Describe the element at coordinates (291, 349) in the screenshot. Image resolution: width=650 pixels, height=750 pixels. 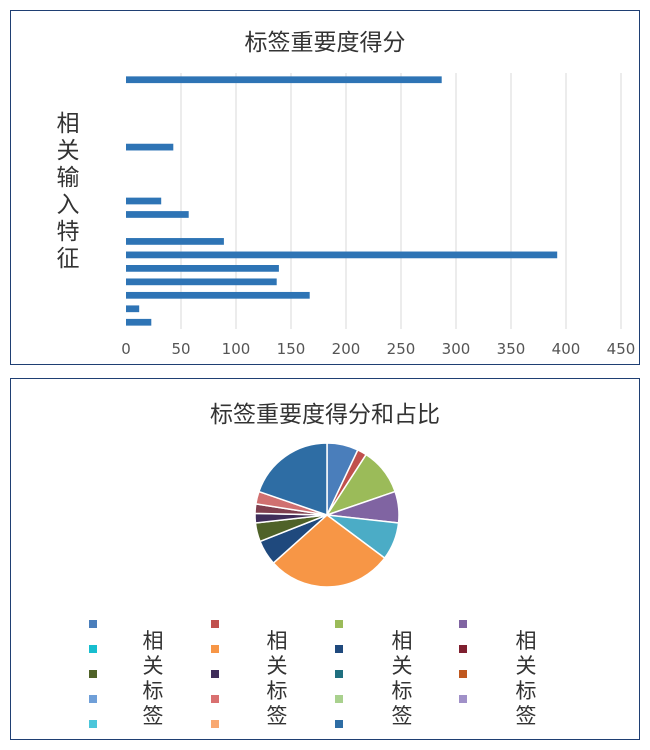
I see `x-tick-label: 150` at that location.